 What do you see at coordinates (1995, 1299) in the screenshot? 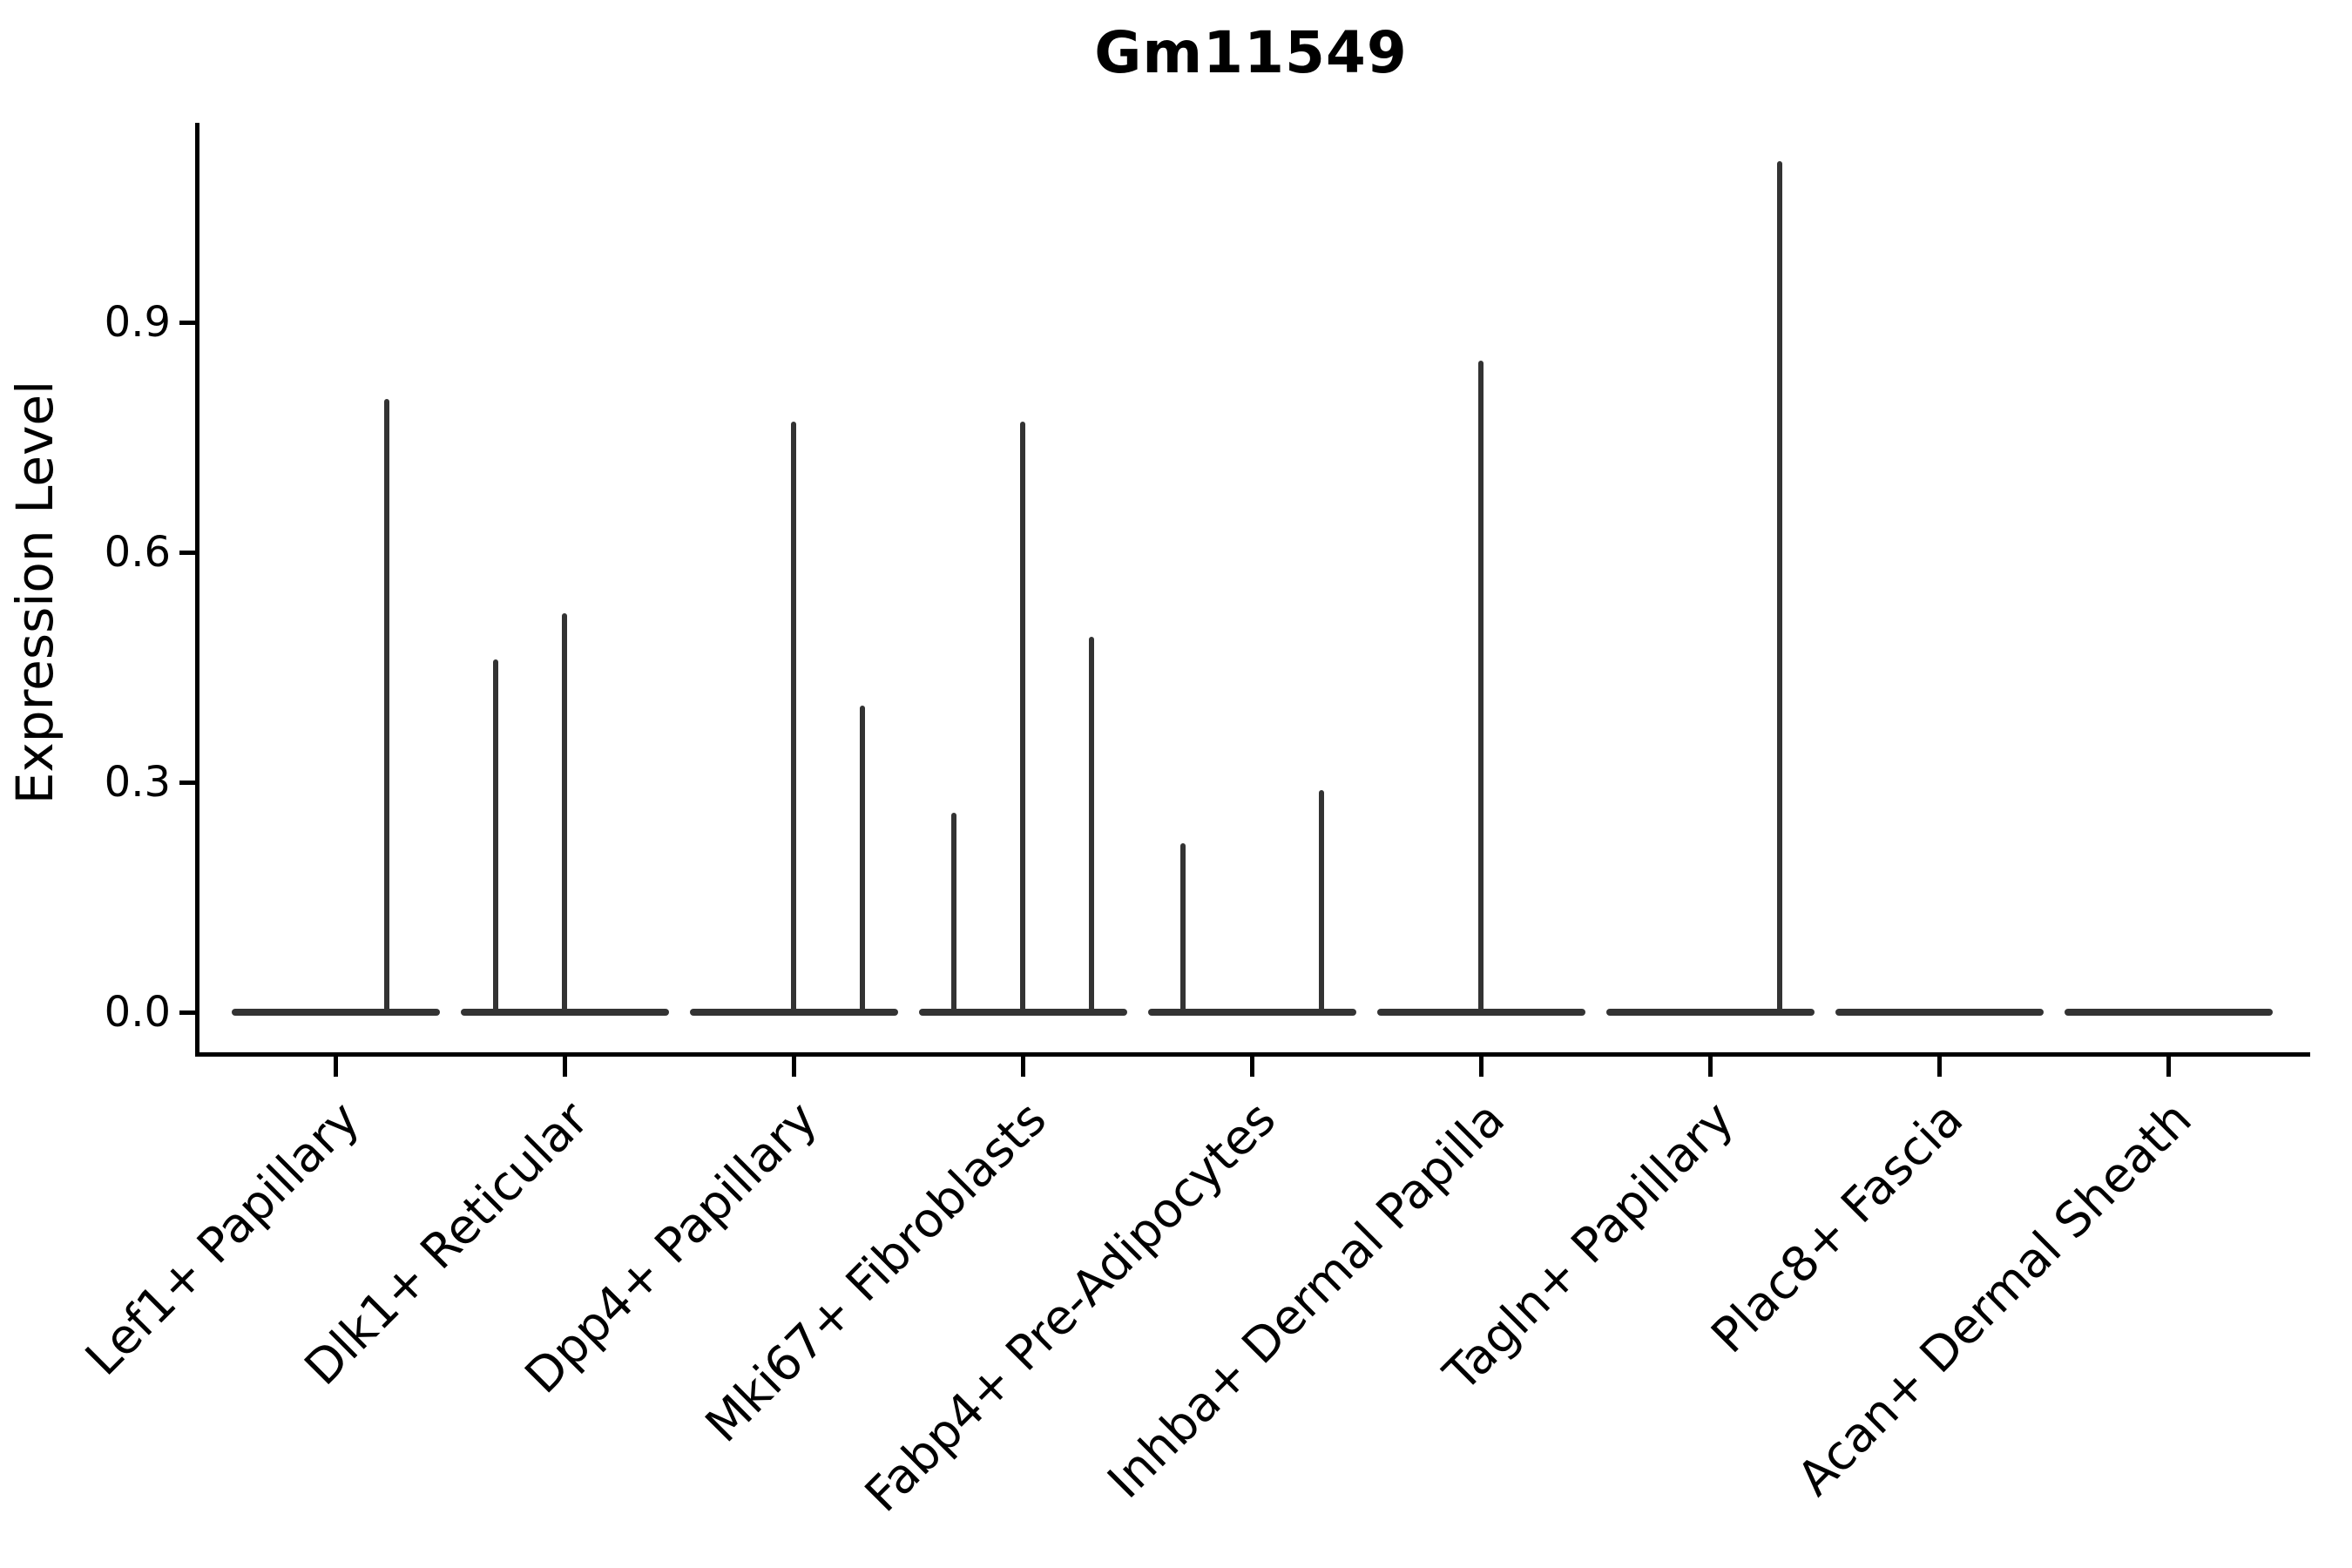
I see `x-tick-label: Acan+ Dermal Sheath` at bounding box center [1995, 1299].